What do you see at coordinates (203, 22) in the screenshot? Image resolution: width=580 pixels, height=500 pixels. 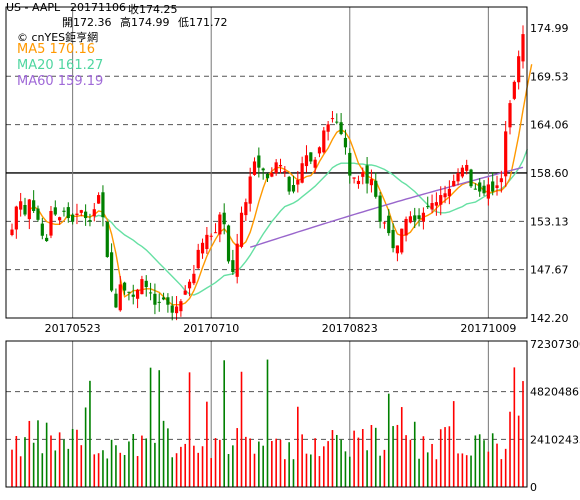 I see `header-low: 低171.72` at bounding box center [203, 22].